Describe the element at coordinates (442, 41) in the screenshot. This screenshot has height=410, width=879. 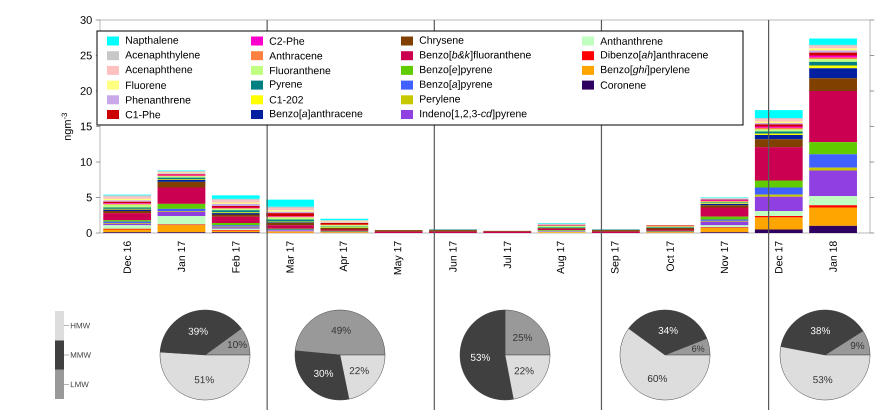
I see `legend-label: Chrysene` at that location.